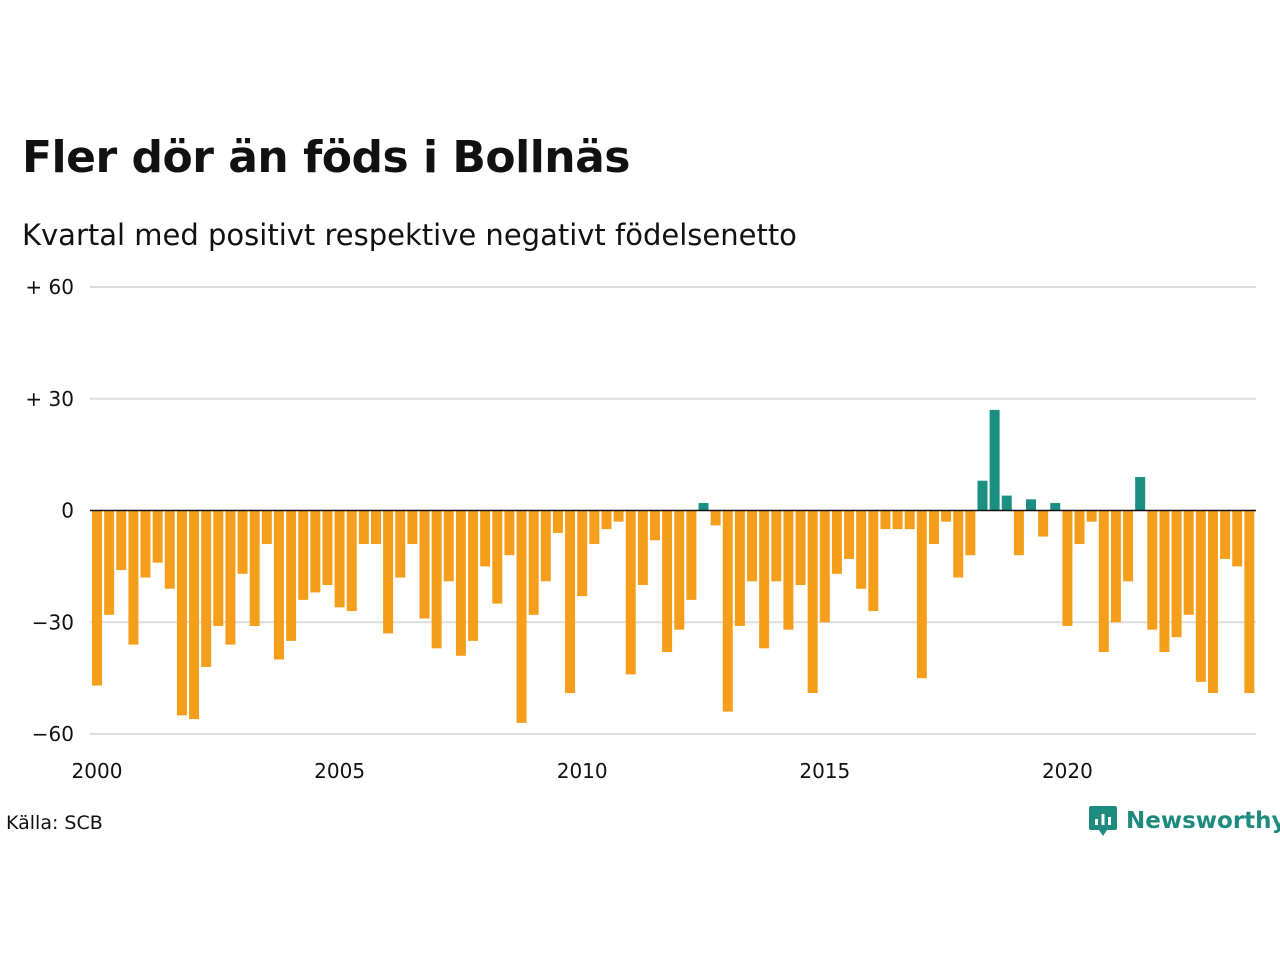 Image resolution: width=1280 pixels, height=960 pixels. I want to click on x-tick-label: 2020, so click(1067, 771).